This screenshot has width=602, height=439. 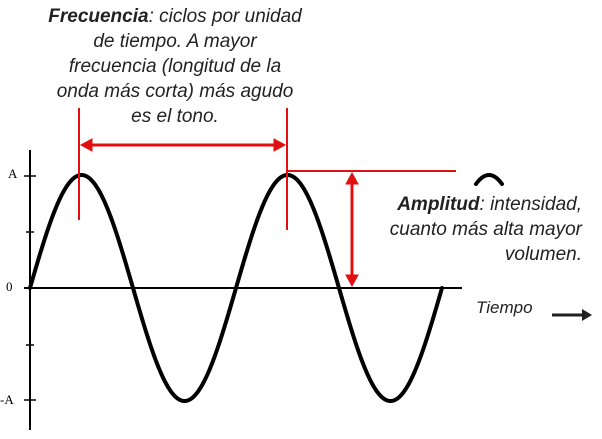 What do you see at coordinates (352, 178) in the screenshot?
I see `amplitude-arrow-top-head` at bounding box center [352, 178].